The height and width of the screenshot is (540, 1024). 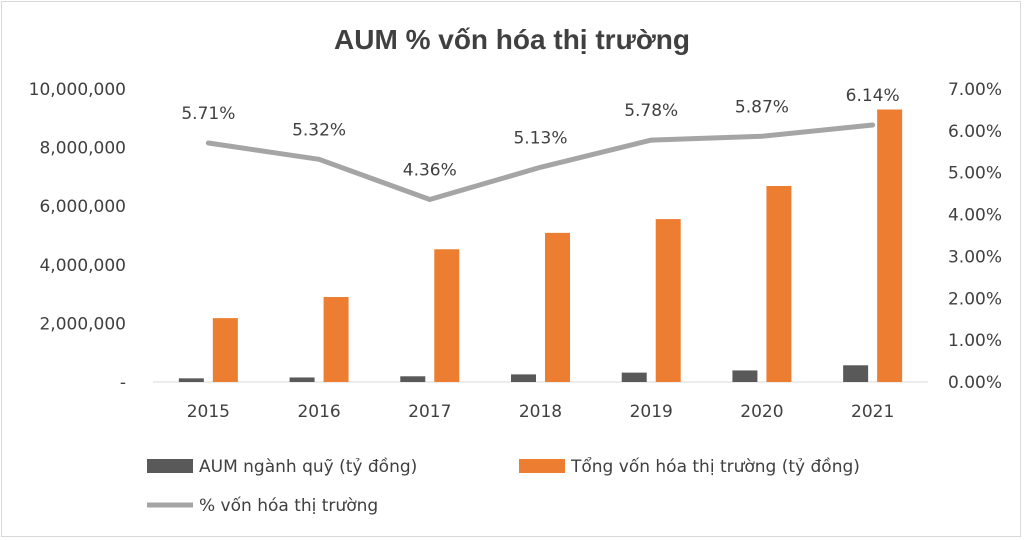 I want to click on chart-title: AUM % vốn hóa thị trường, so click(x=512, y=39).